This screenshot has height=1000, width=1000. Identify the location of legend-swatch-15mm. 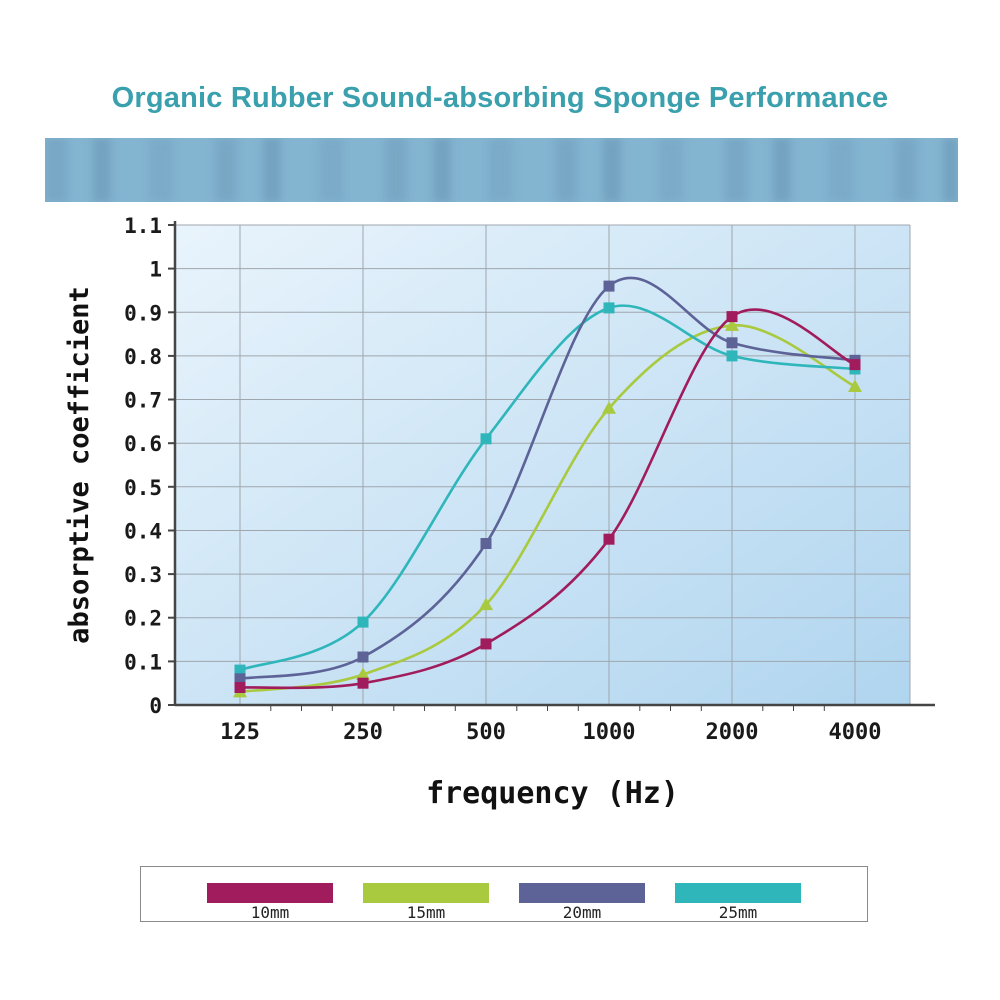
(426, 893).